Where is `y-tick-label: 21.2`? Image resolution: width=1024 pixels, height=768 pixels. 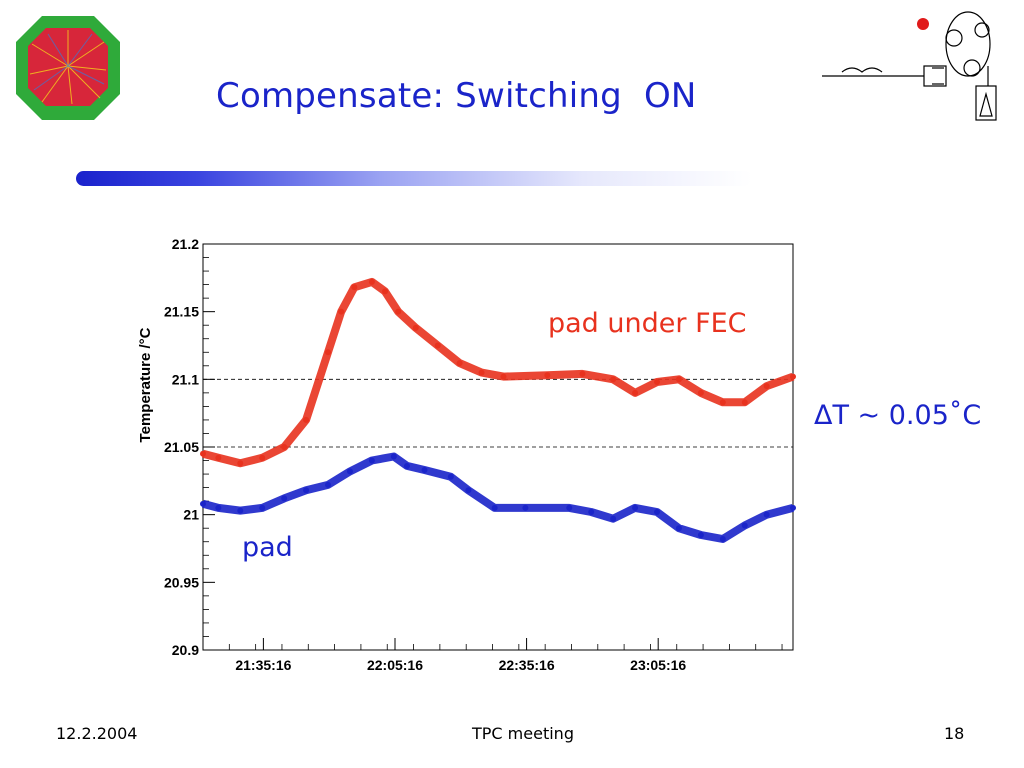 y-tick-label: 21.2 is located at coordinates (185, 244).